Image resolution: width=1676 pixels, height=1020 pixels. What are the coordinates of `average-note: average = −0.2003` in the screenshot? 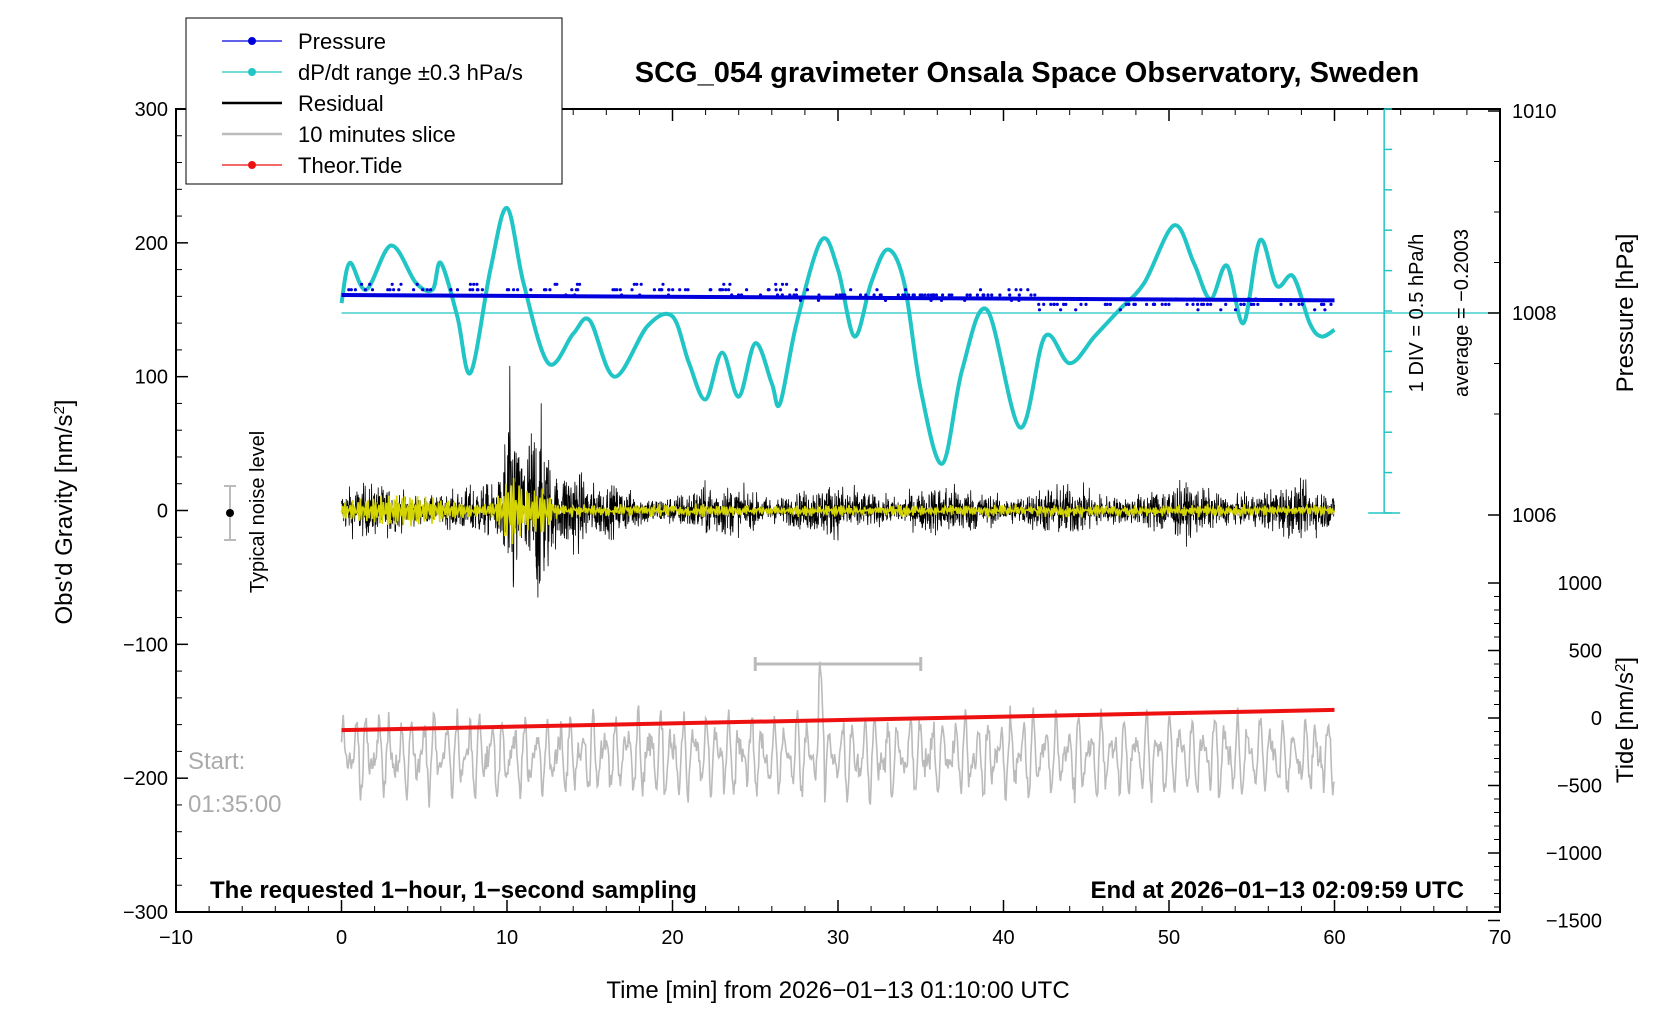 It's located at (1462, 313).